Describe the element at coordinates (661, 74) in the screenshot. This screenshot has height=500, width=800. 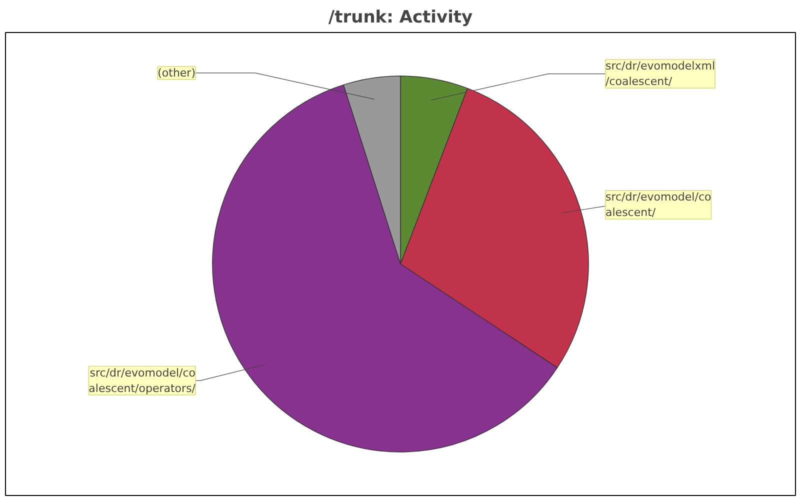
I see `slice-label: src/dr/evomodelxml /coalescent/` at that location.